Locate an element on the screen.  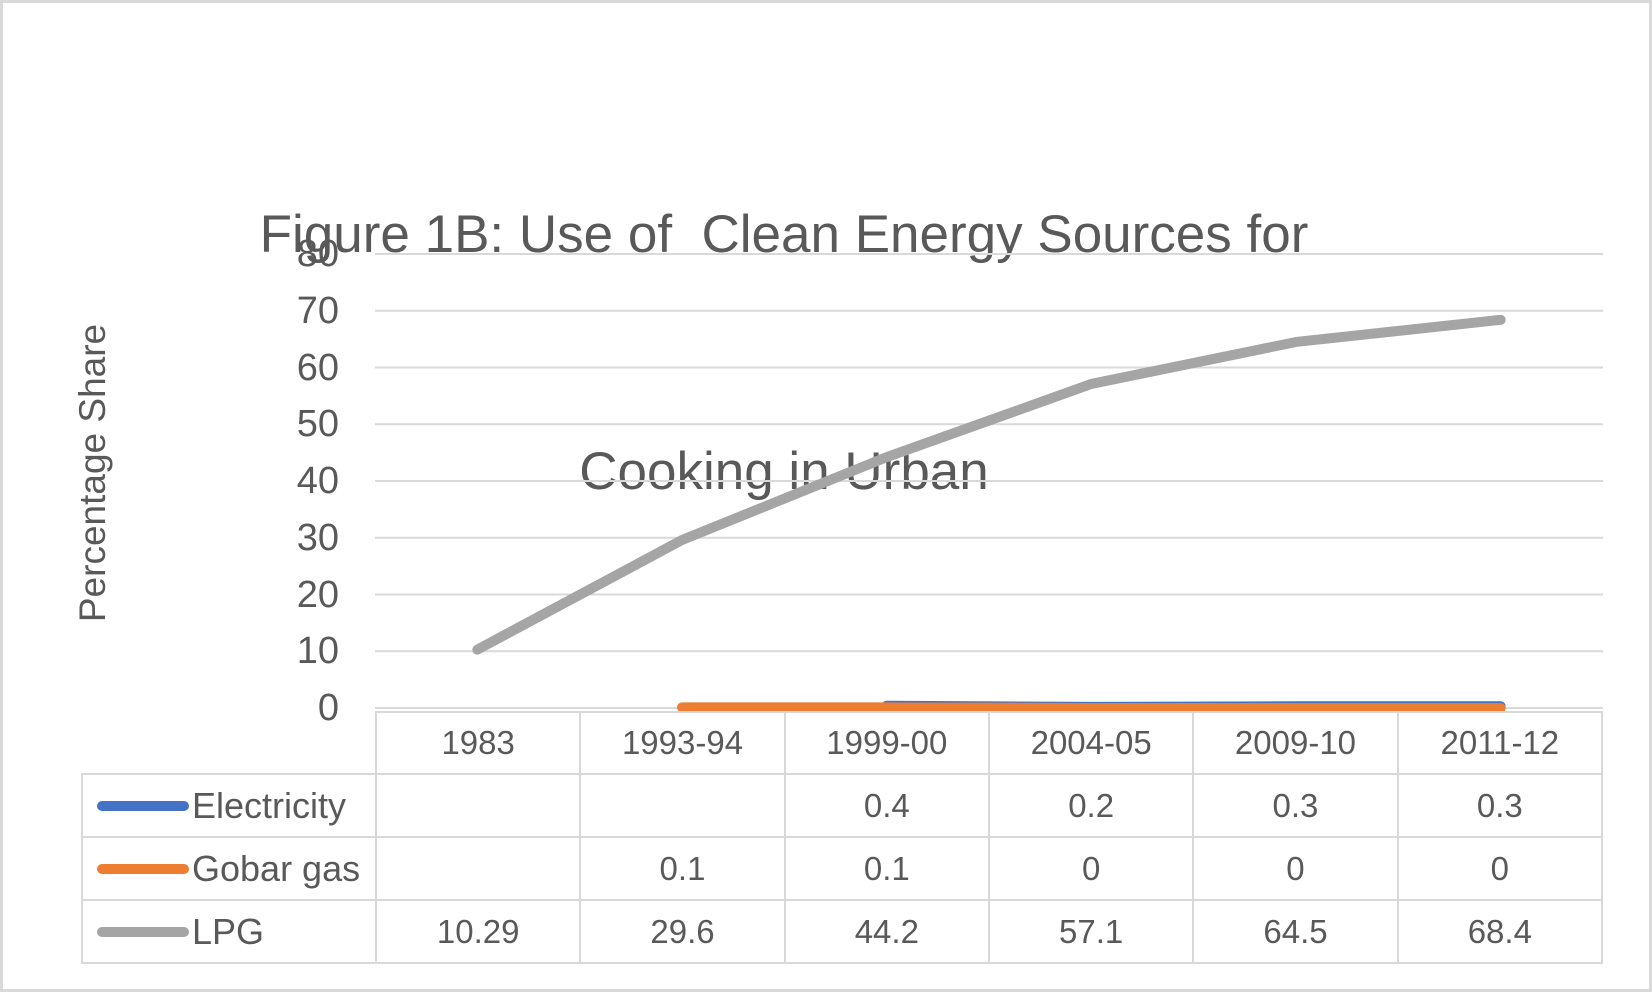
value-cell: 29.6 is located at coordinates (682, 931).